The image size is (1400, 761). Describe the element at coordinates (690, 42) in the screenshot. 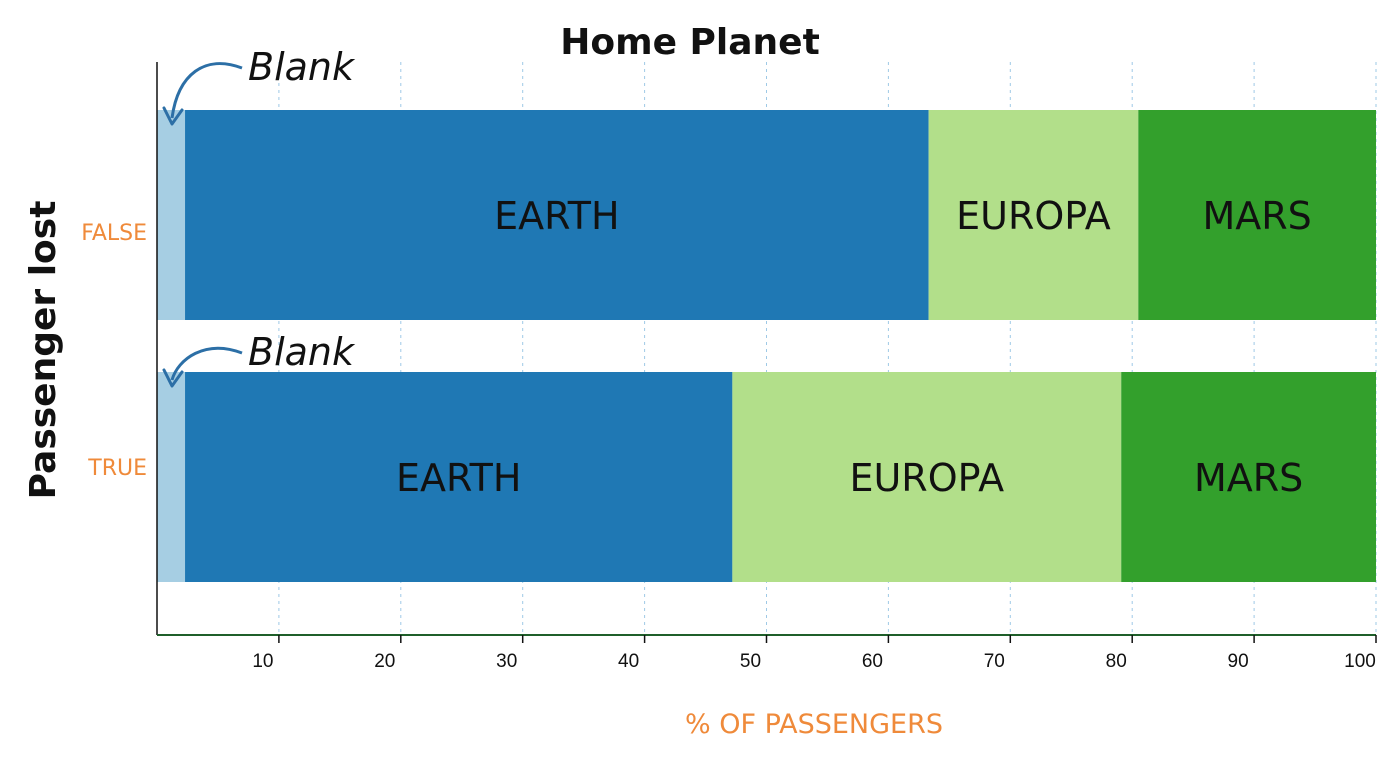

I see `chart-title: Home Planet` at that location.